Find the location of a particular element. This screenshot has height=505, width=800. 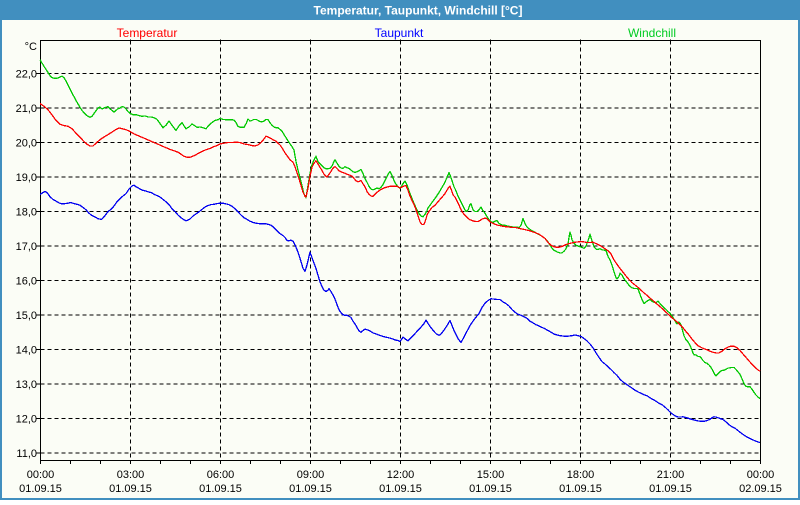

svg-text: 12,0 is located at coordinates (26, 420).